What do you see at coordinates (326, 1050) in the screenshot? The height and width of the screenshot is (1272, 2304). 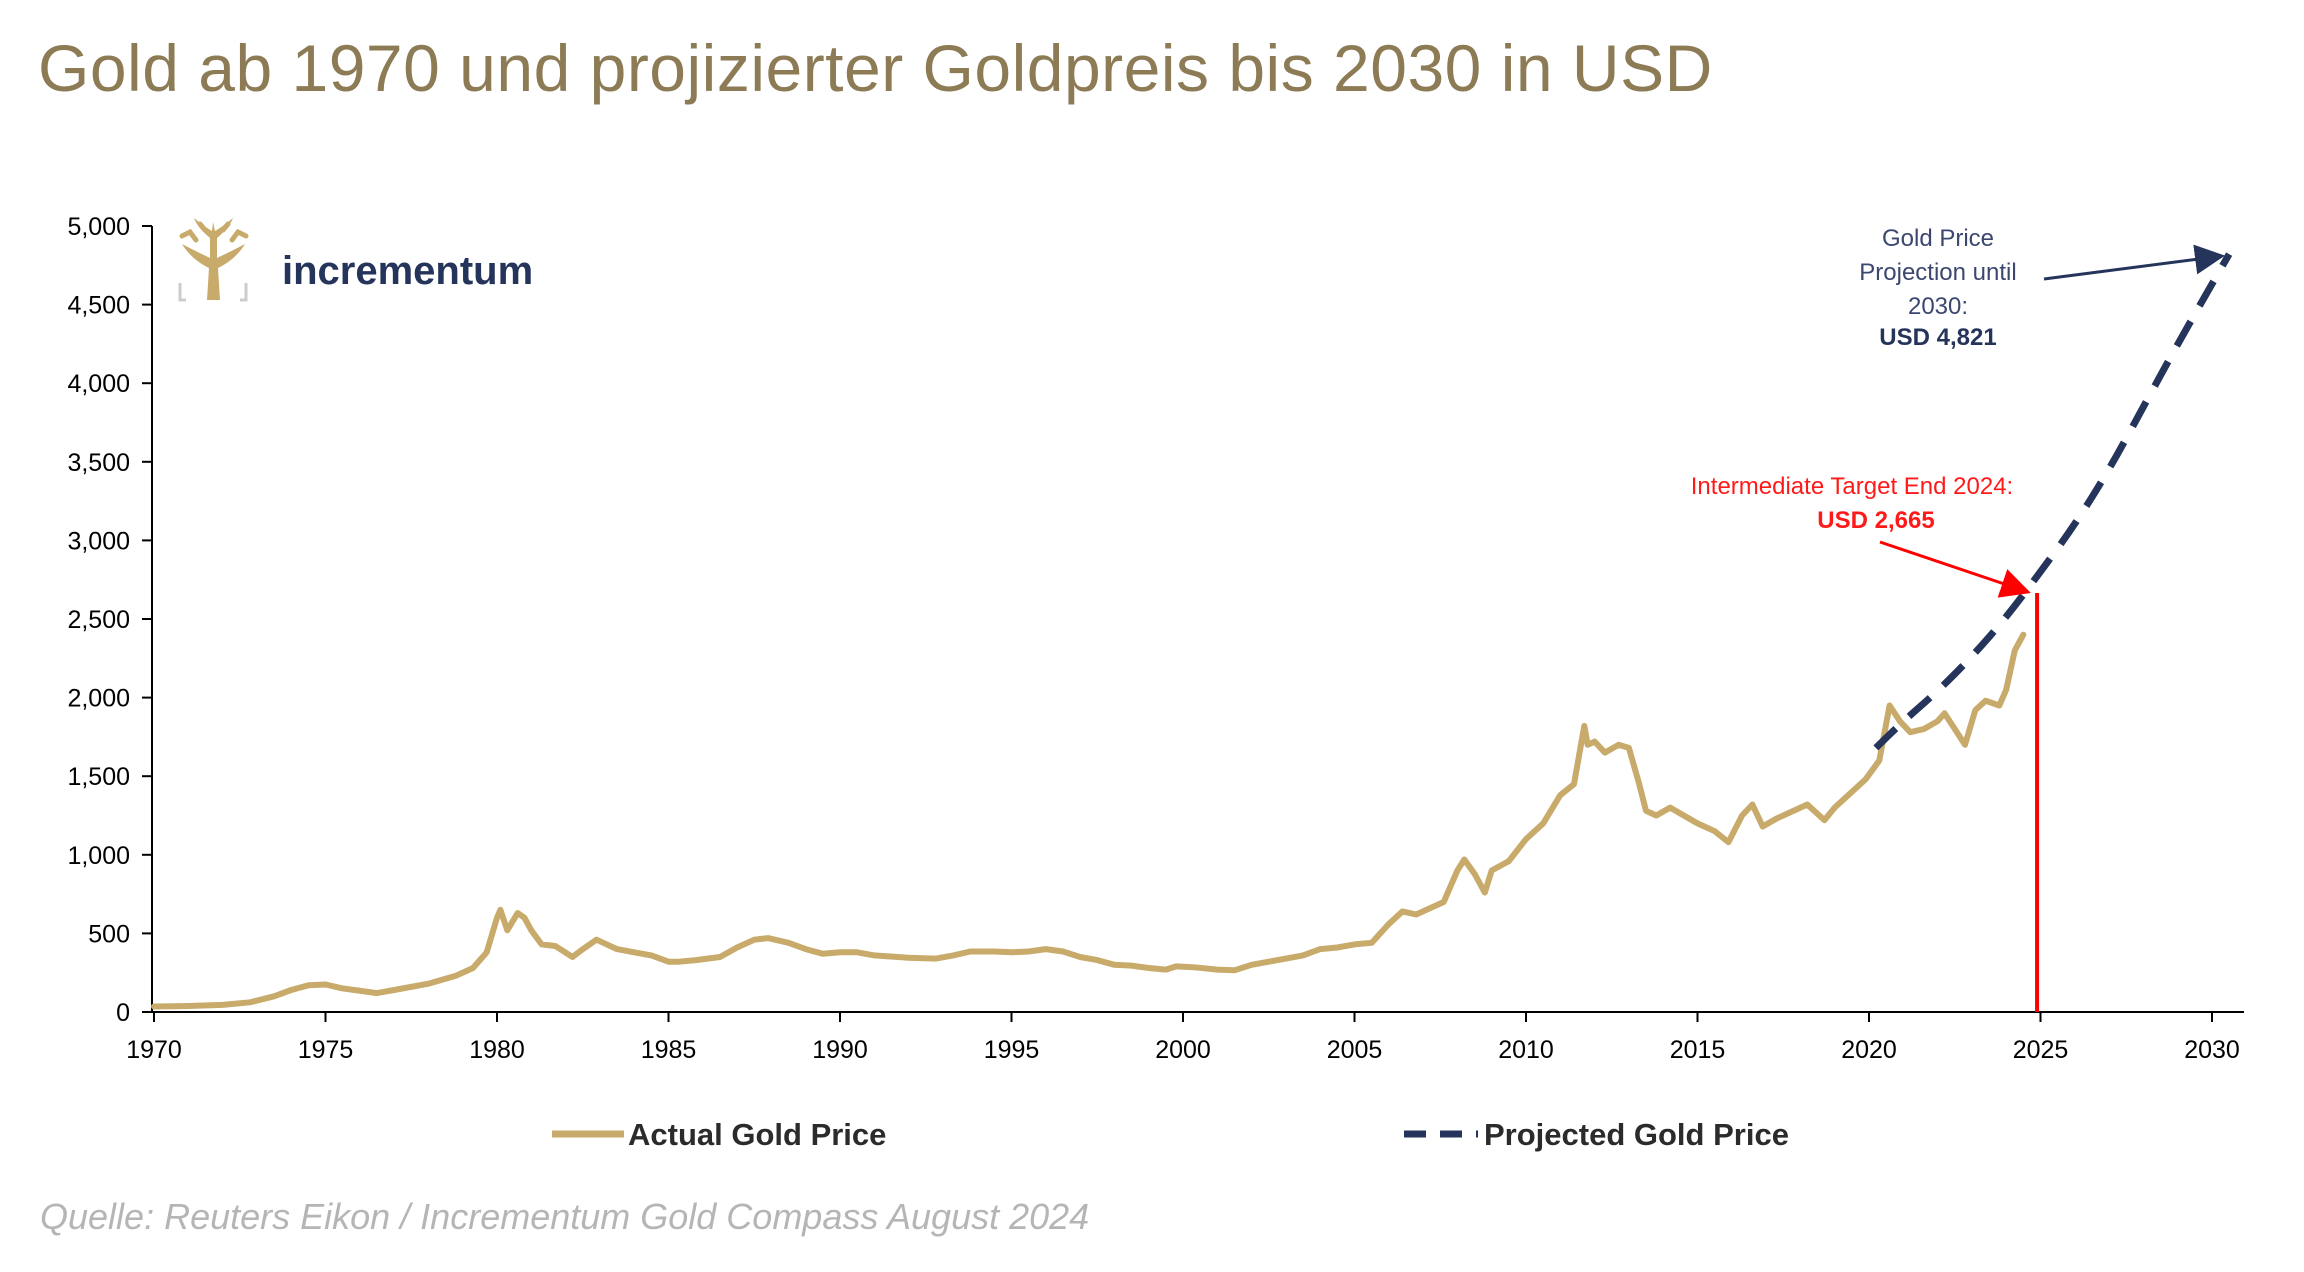 I see `x-tick-label: 1975` at bounding box center [326, 1050].